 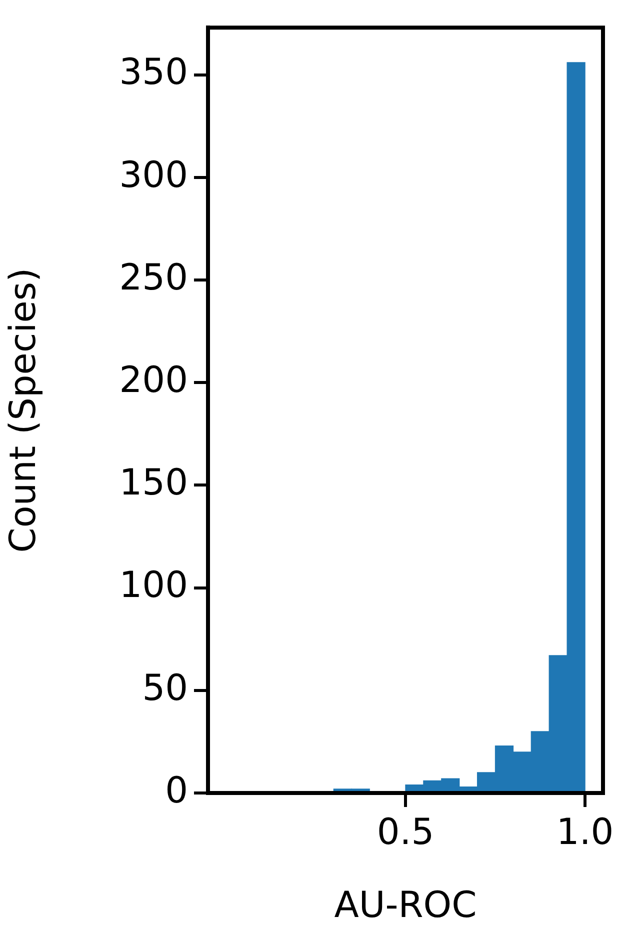 I want to click on y-tick-label: 150, so click(x=153, y=483).